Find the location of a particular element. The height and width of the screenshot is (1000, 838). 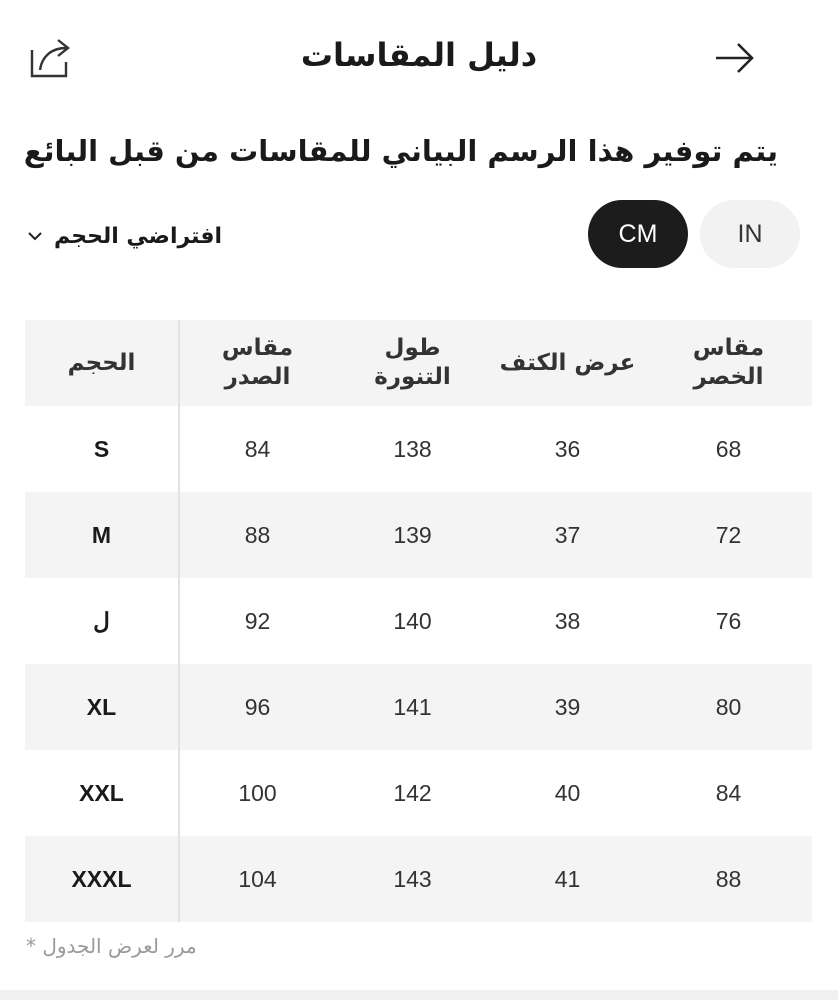

chest-cell: 84 is located at coordinates (257, 448).